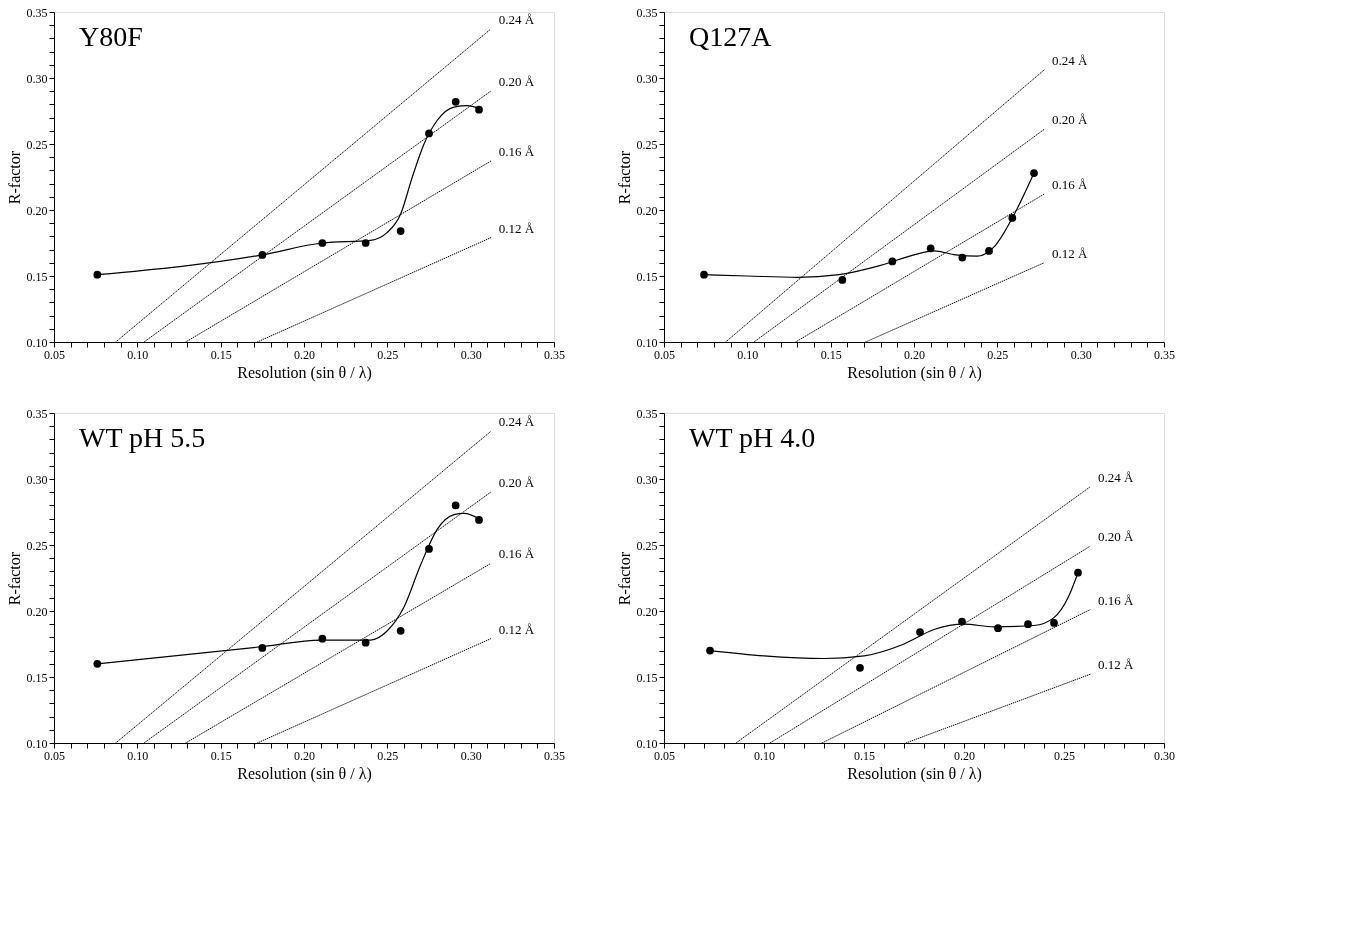 The image size is (1348, 951). What do you see at coordinates (142, 437) in the screenshot?
I see `chart-title: WT pH 5.5` at bounding box center [142, 437].